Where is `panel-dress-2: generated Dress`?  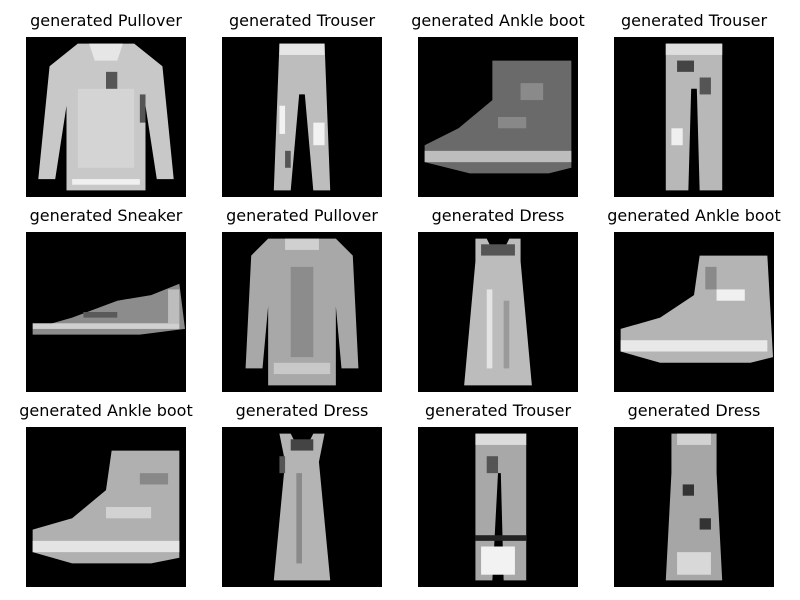
panel-dress-2: generated Dress is located at coordinates (302, 488).